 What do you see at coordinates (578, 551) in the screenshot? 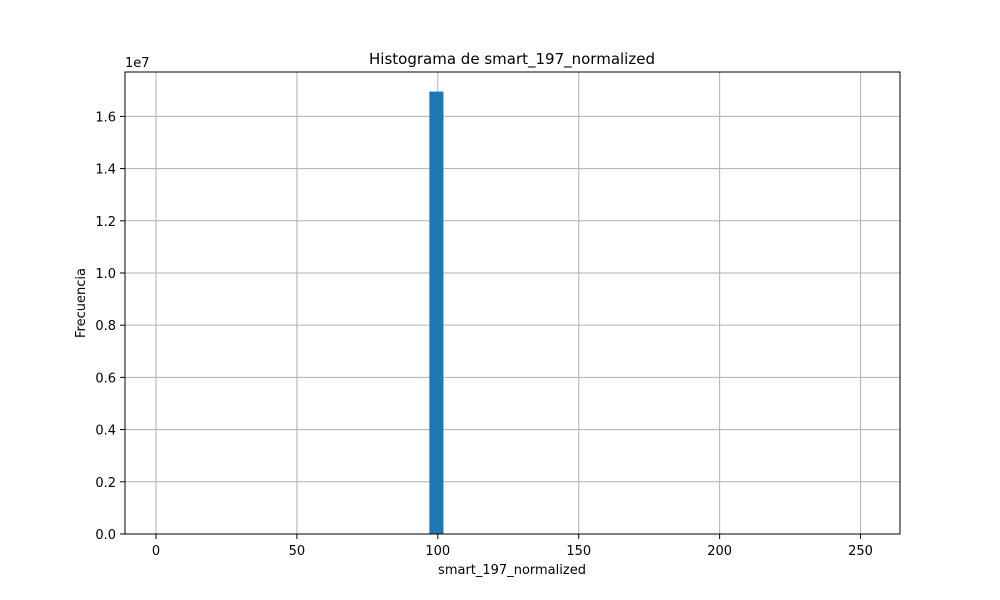
I see `x-tick-label: 150` at bounding box center [578, 551].